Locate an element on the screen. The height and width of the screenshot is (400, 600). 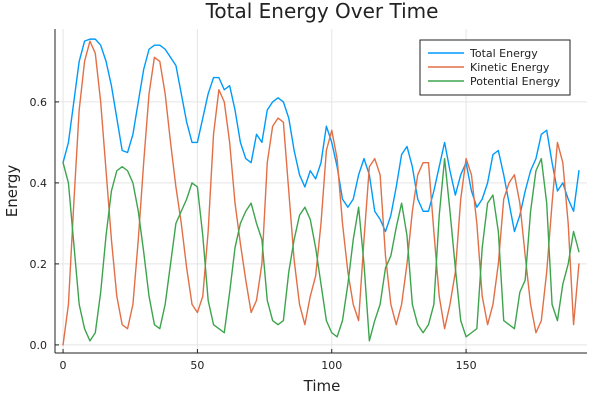
y-tick-label: 0.6 is located at coordinates (39, 102).